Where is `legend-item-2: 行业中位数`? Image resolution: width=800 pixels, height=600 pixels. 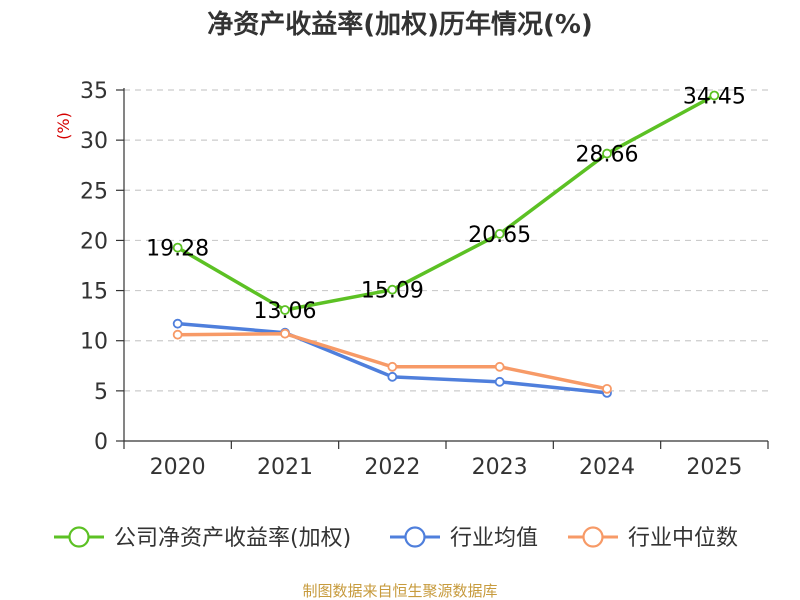 legend-item-2: 行业中位数 is located at coordinates (653, 538).